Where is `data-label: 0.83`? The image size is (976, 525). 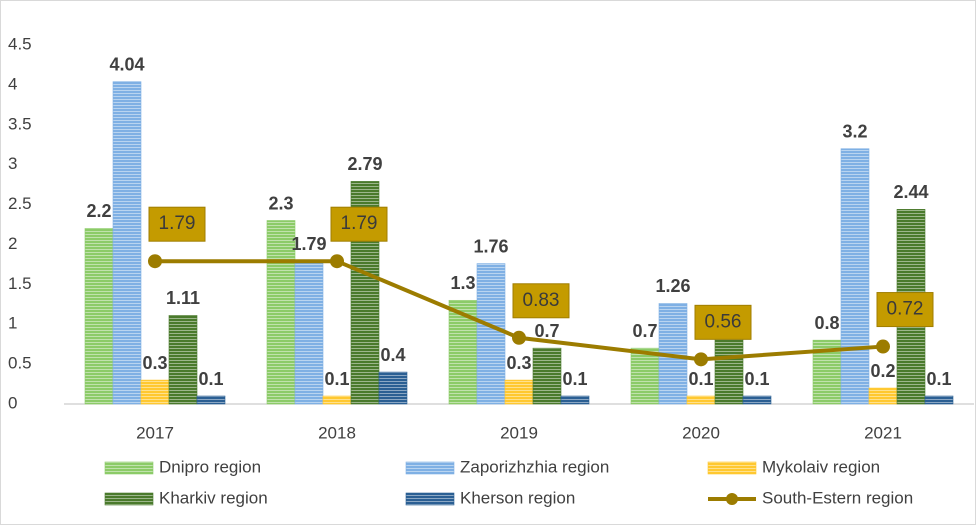
data-label: 0.83 is located at coordinates (541, 300).